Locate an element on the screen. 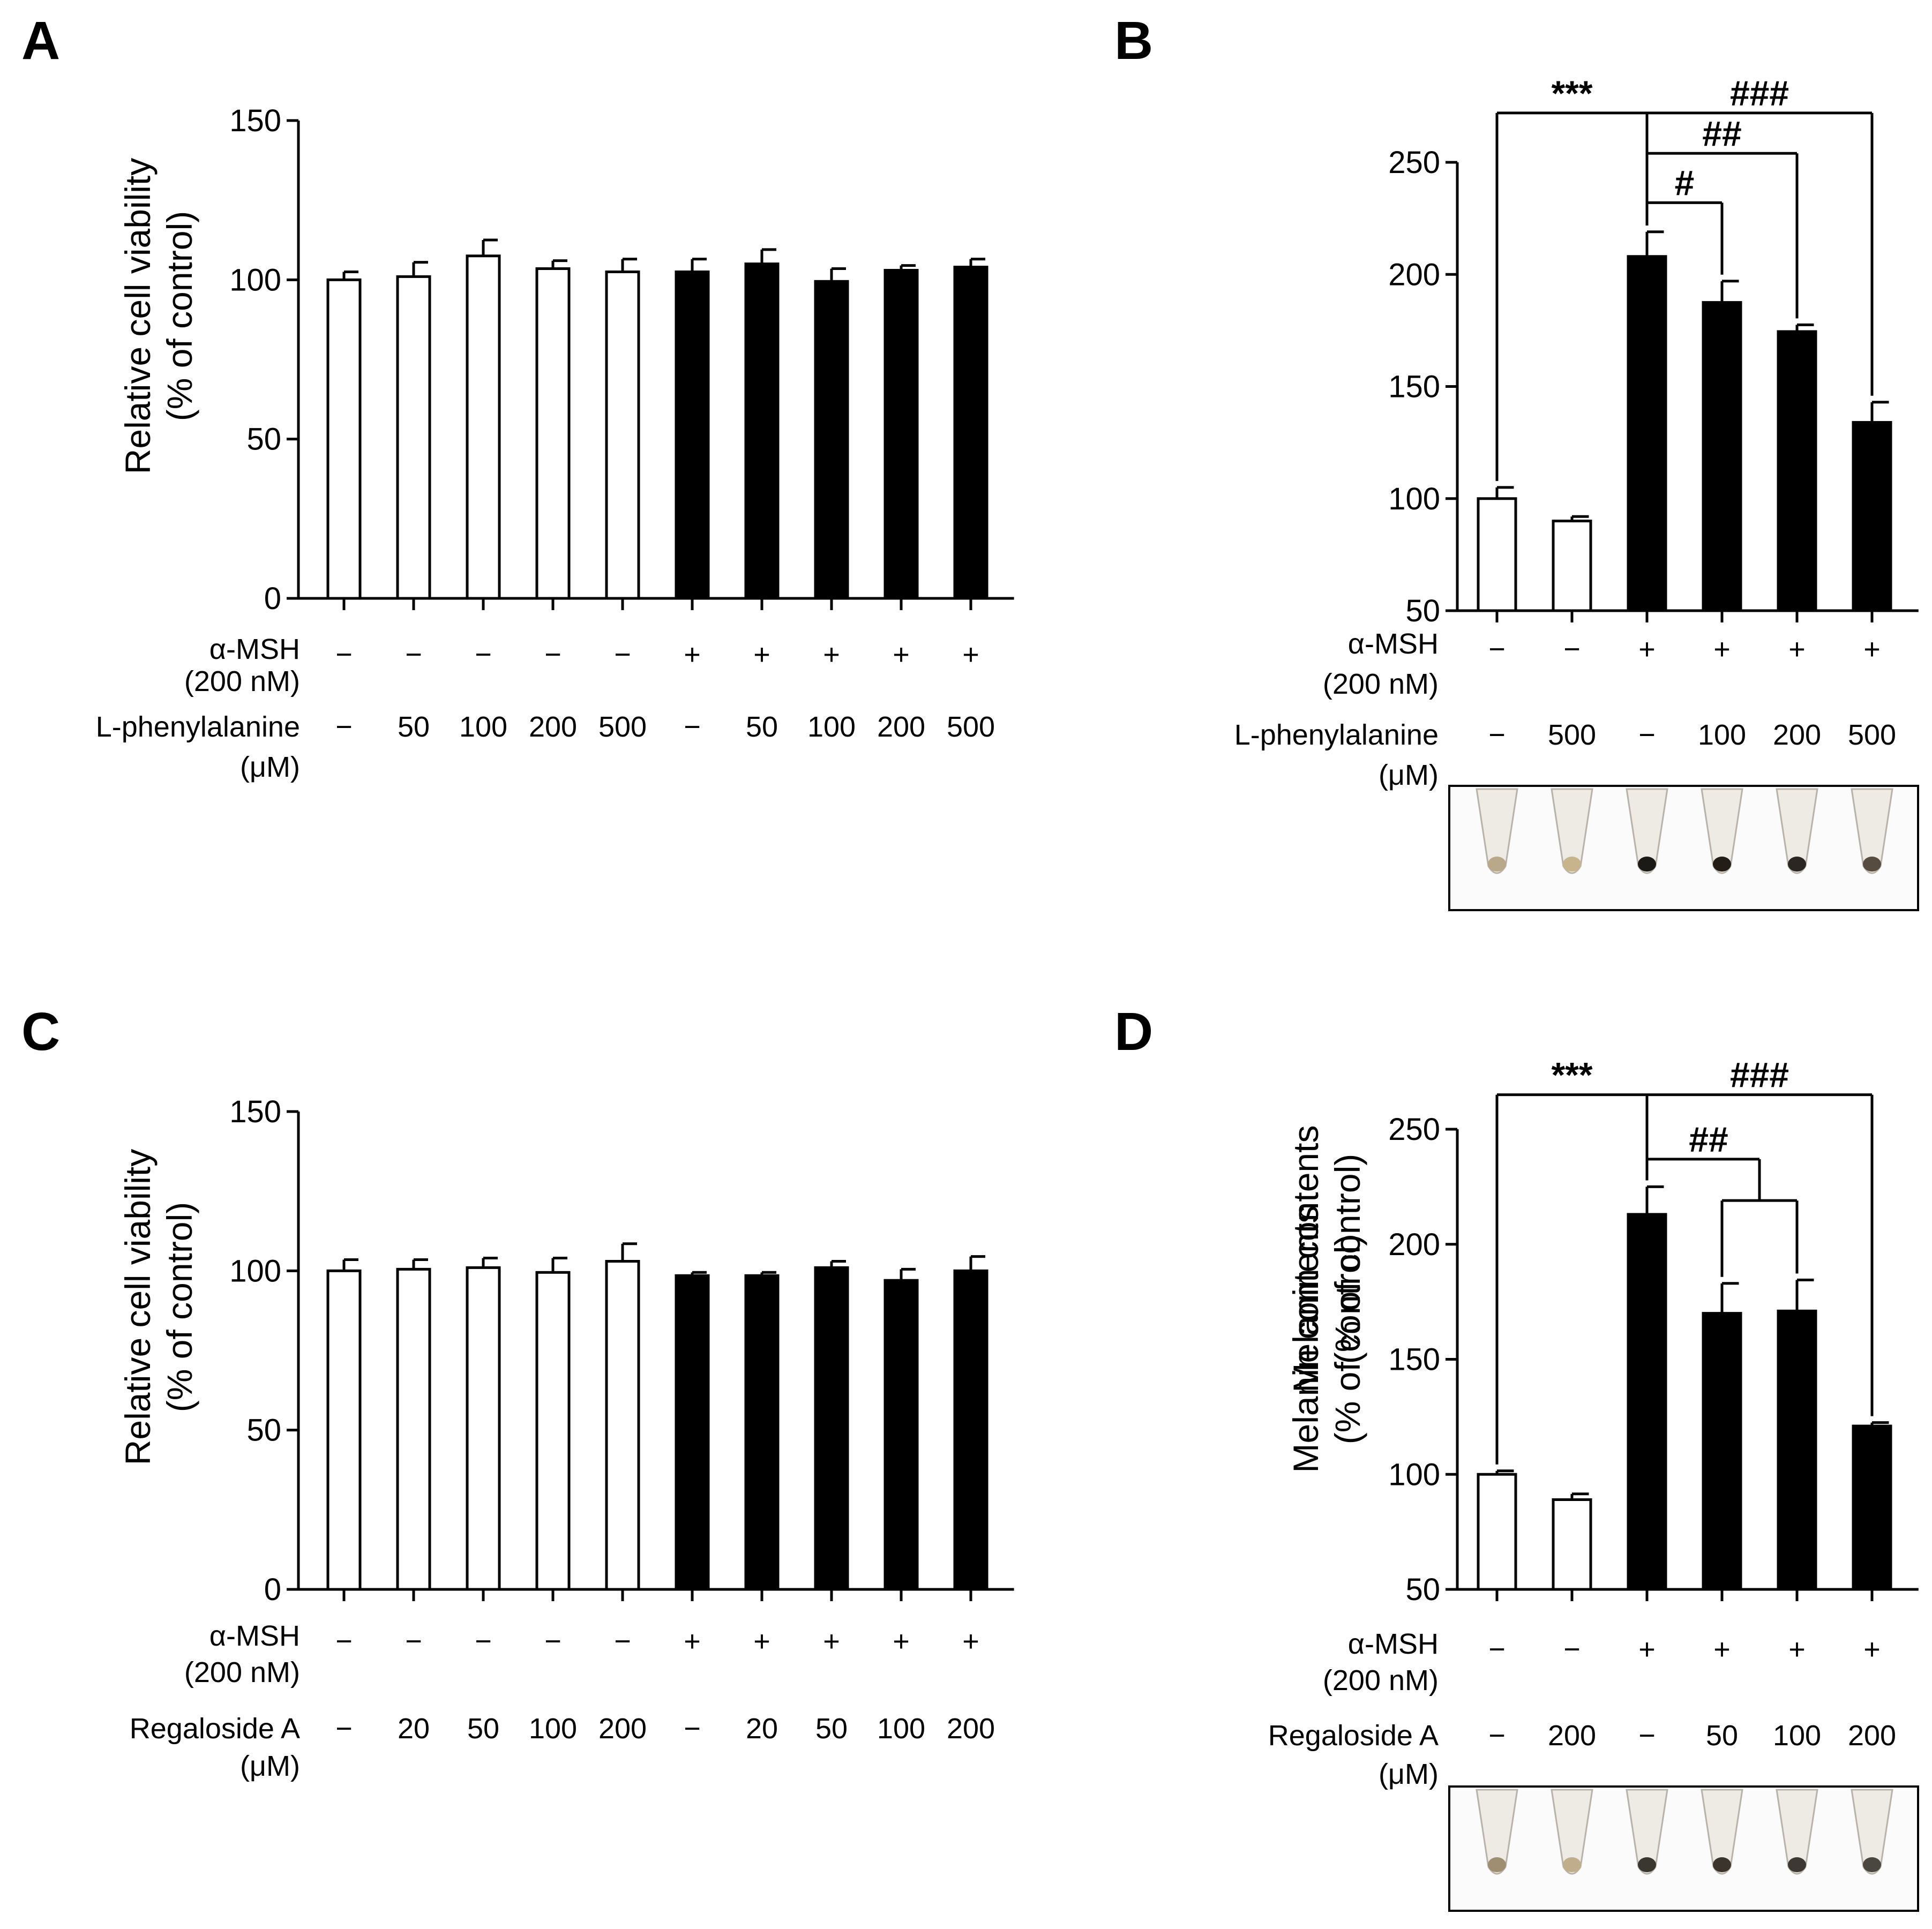 The image size is (1932, 1929). significance-bracket: # is located at coordinates (1684, 219).